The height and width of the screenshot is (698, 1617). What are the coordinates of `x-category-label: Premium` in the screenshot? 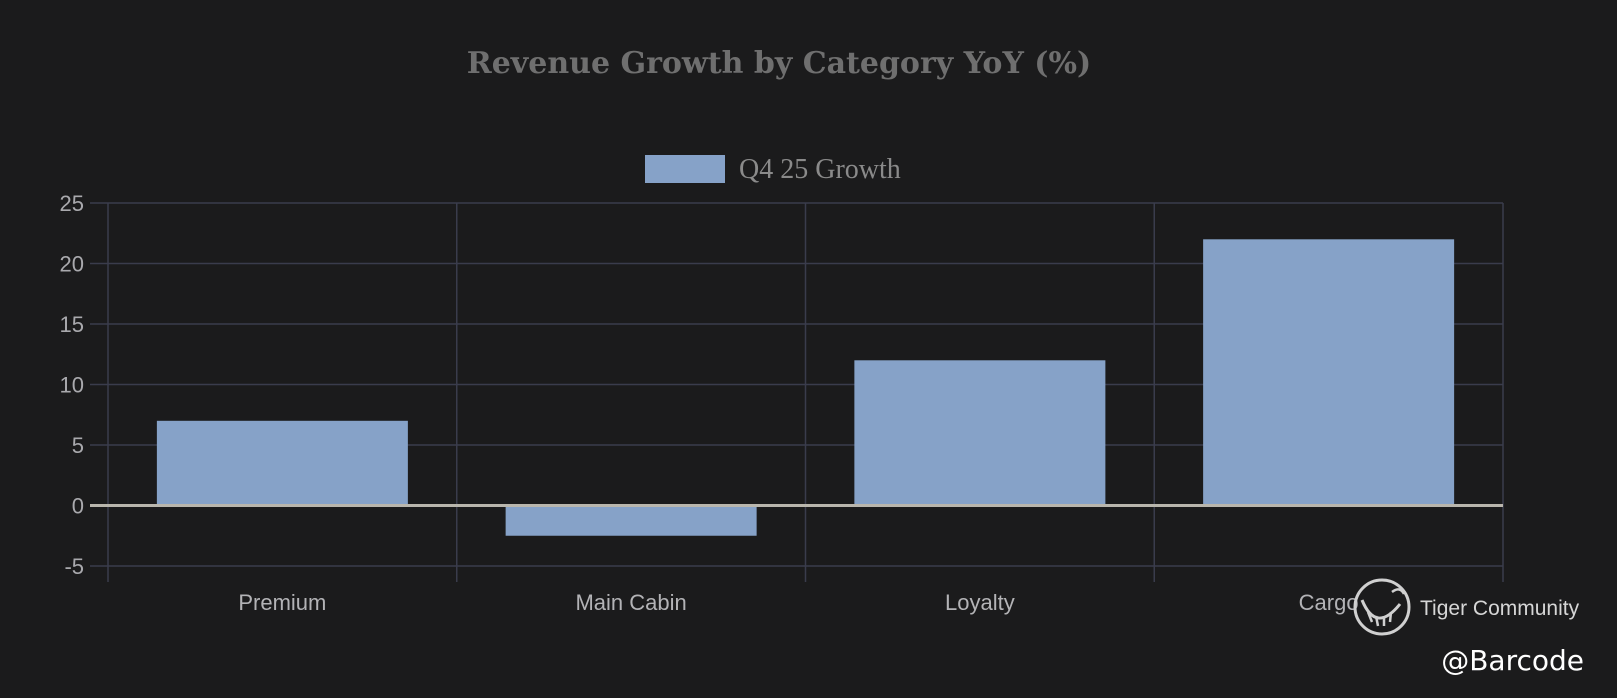 It's located at (282, 602).